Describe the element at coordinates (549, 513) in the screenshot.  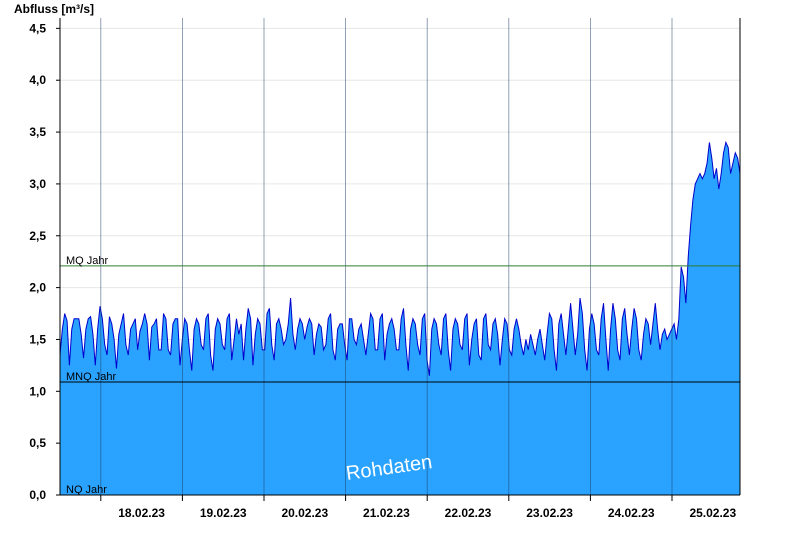
I see `x-tick-label: 23.02.23` at that location.